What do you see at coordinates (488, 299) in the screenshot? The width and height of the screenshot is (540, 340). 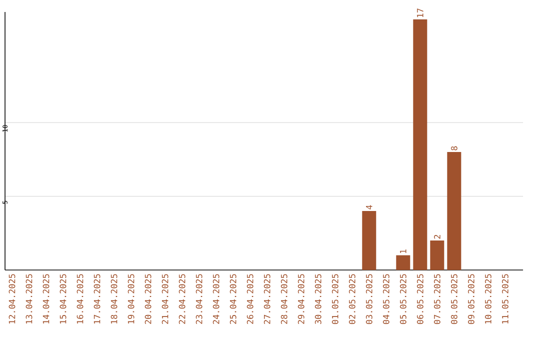 I see `x-tick-label: 10.05.2025` at bounding box center [488, 299].